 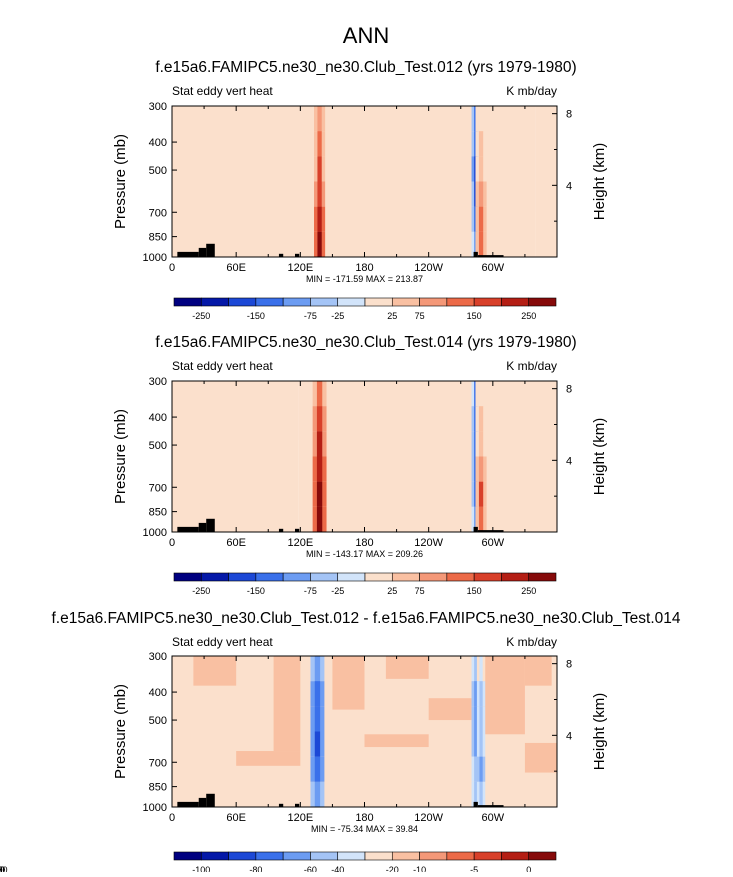 I want to click on x-tick-label: 120E, so click(x=300, y=818).